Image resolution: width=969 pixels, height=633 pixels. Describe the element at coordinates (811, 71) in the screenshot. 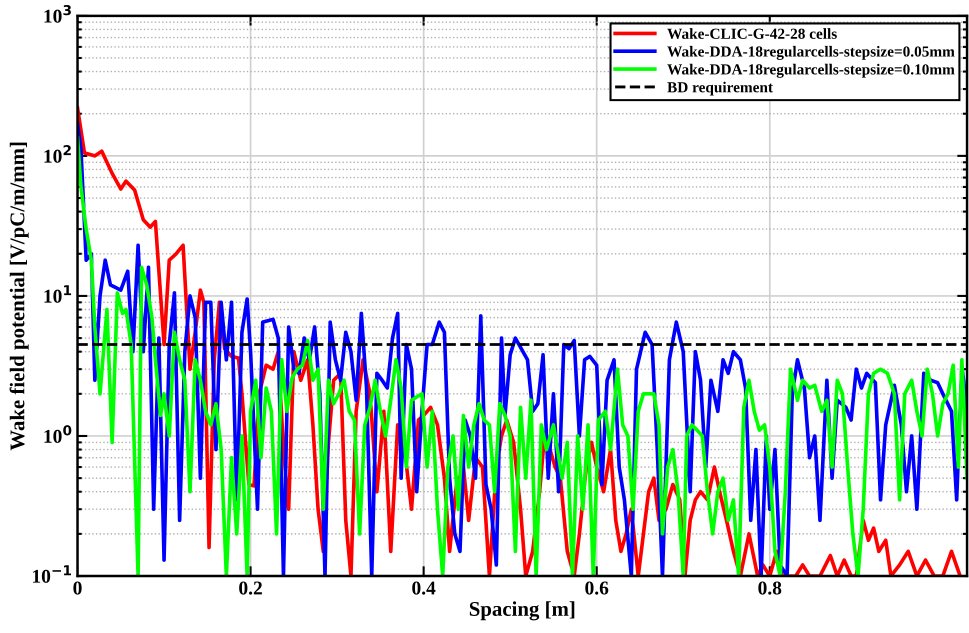

I see `legend-label: Wake-DDA-18regularcells-stepsize=0.10mm` at that location.